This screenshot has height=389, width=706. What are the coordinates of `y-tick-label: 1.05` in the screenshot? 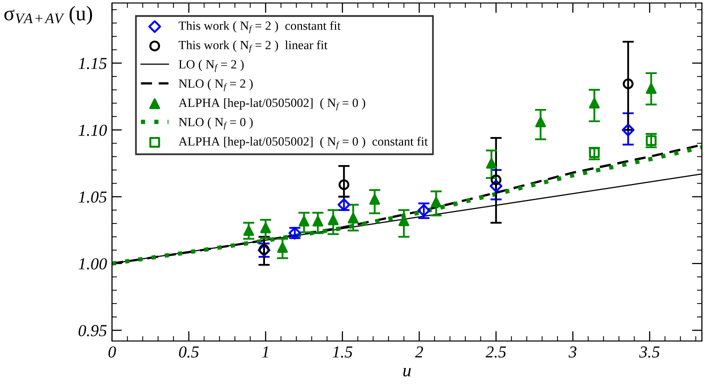 It's located at (92, 197).